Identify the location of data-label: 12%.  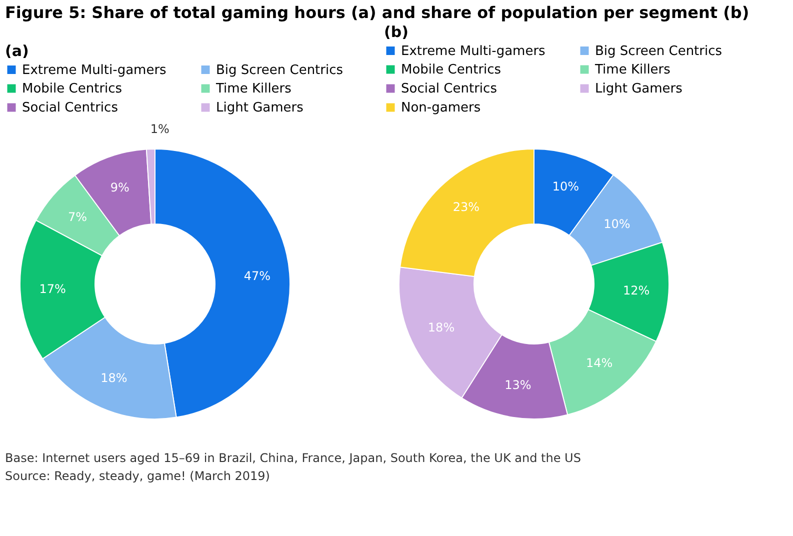
(636, 290).